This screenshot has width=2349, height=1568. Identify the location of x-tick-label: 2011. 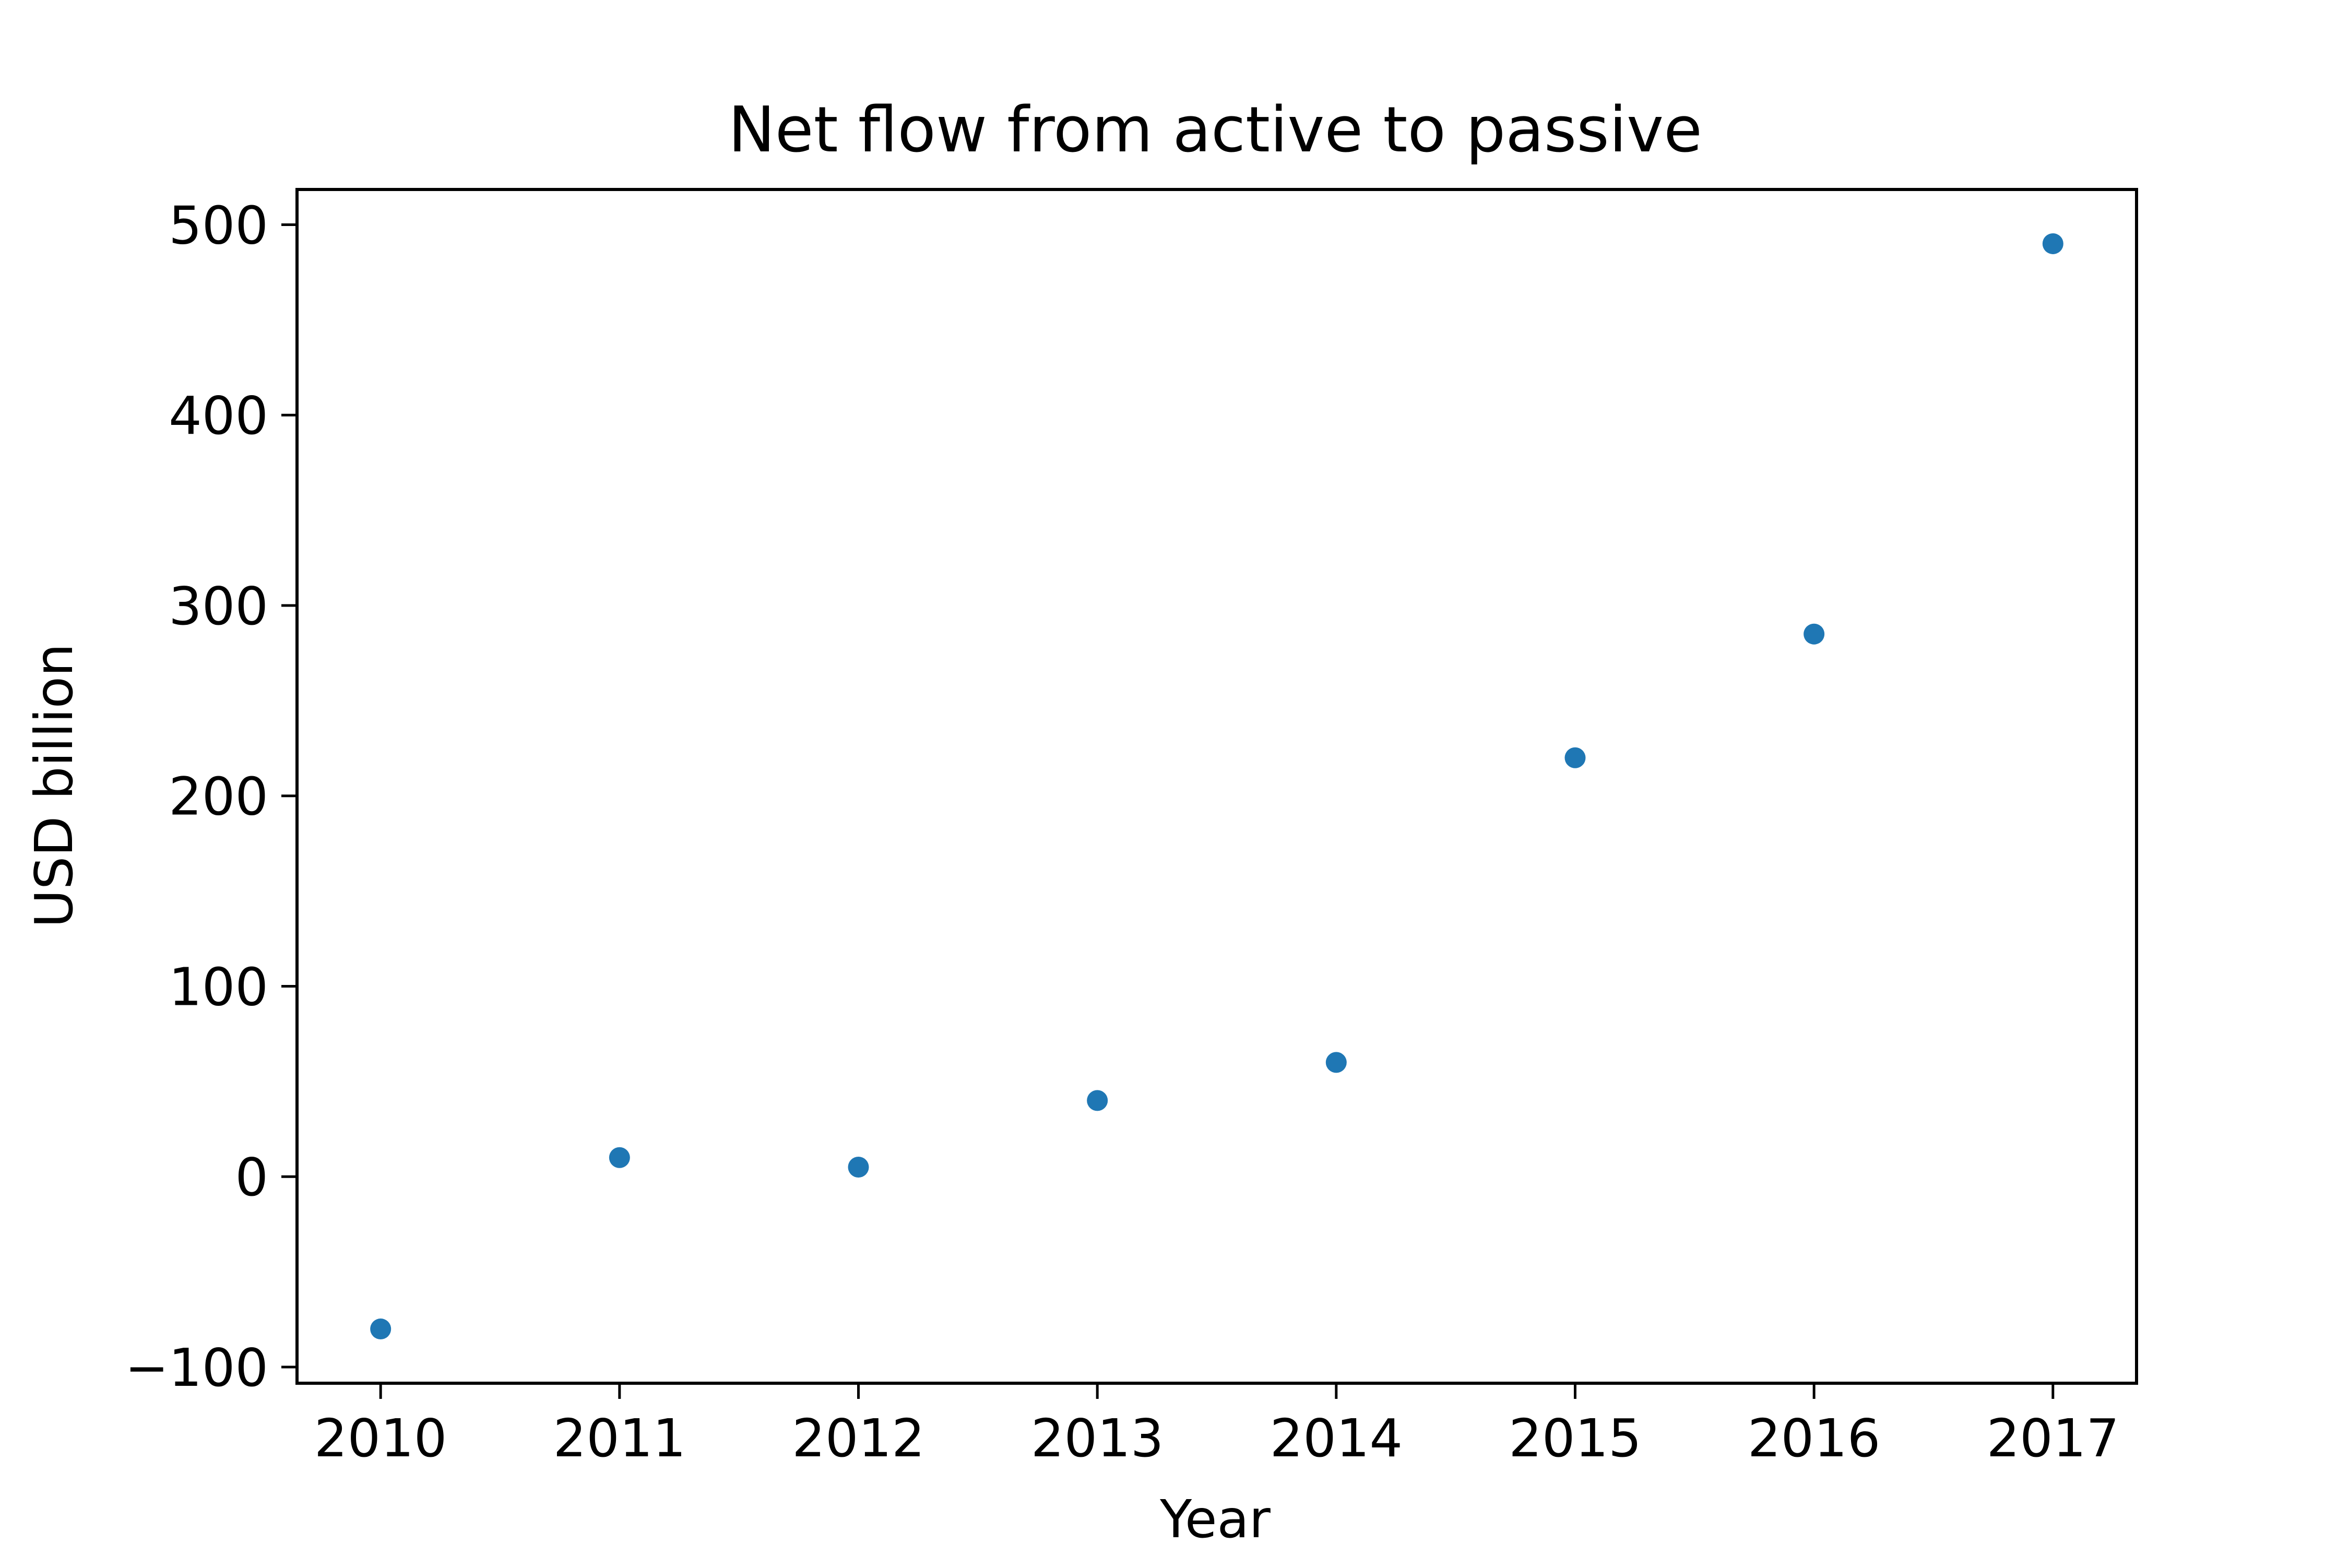
(619, 1438).